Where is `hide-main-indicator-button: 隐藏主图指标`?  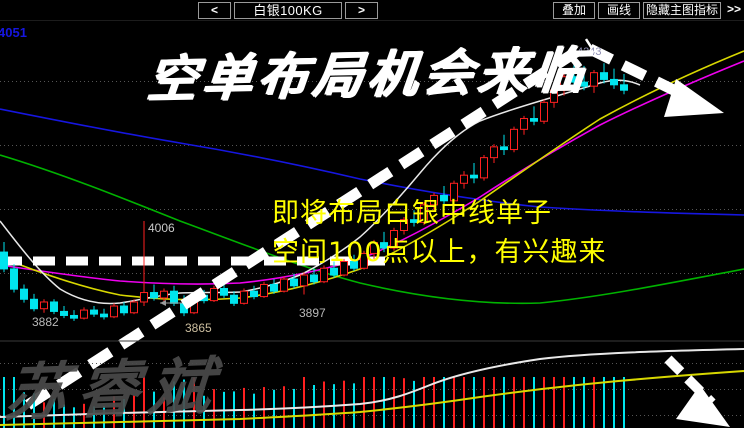 hide-main-indicator-button: 隐藏主图指标 is located at coordinates (682, 10).